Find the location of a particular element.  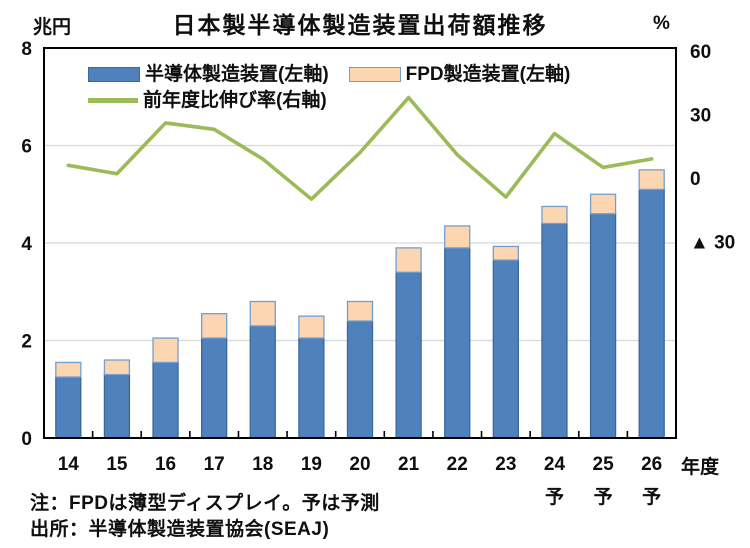

x-tick-label-19: 19 is located at coordinates (311, 464).